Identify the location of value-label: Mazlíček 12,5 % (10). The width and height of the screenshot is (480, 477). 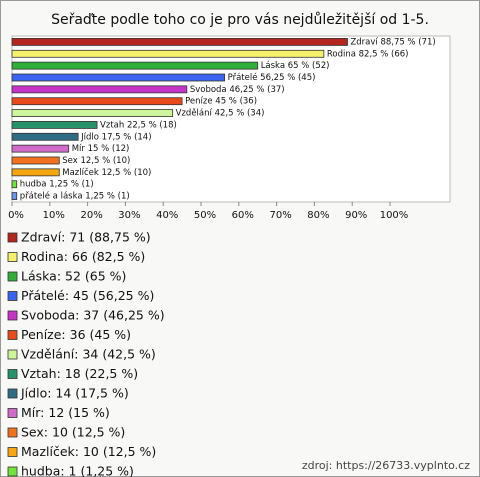
(106, 172).